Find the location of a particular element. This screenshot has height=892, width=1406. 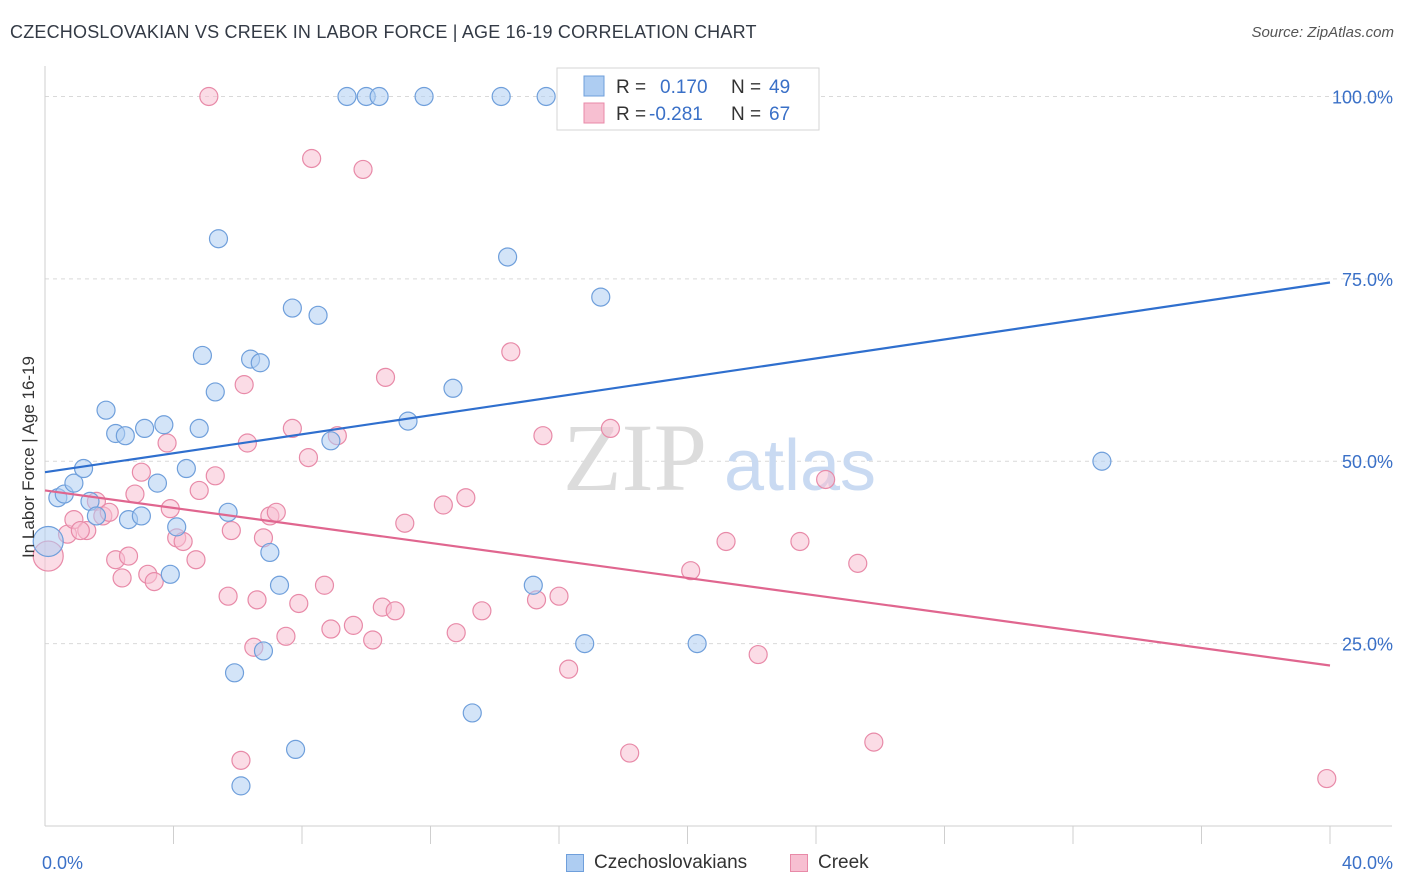

y-tick-label: 100.0% is located at coordinates (1362, 97).